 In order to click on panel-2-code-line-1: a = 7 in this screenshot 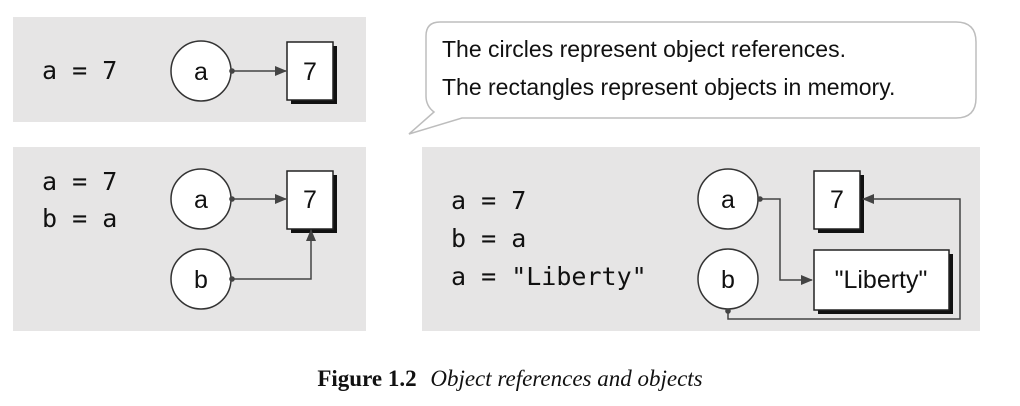, I will do `click(79, 181)`.